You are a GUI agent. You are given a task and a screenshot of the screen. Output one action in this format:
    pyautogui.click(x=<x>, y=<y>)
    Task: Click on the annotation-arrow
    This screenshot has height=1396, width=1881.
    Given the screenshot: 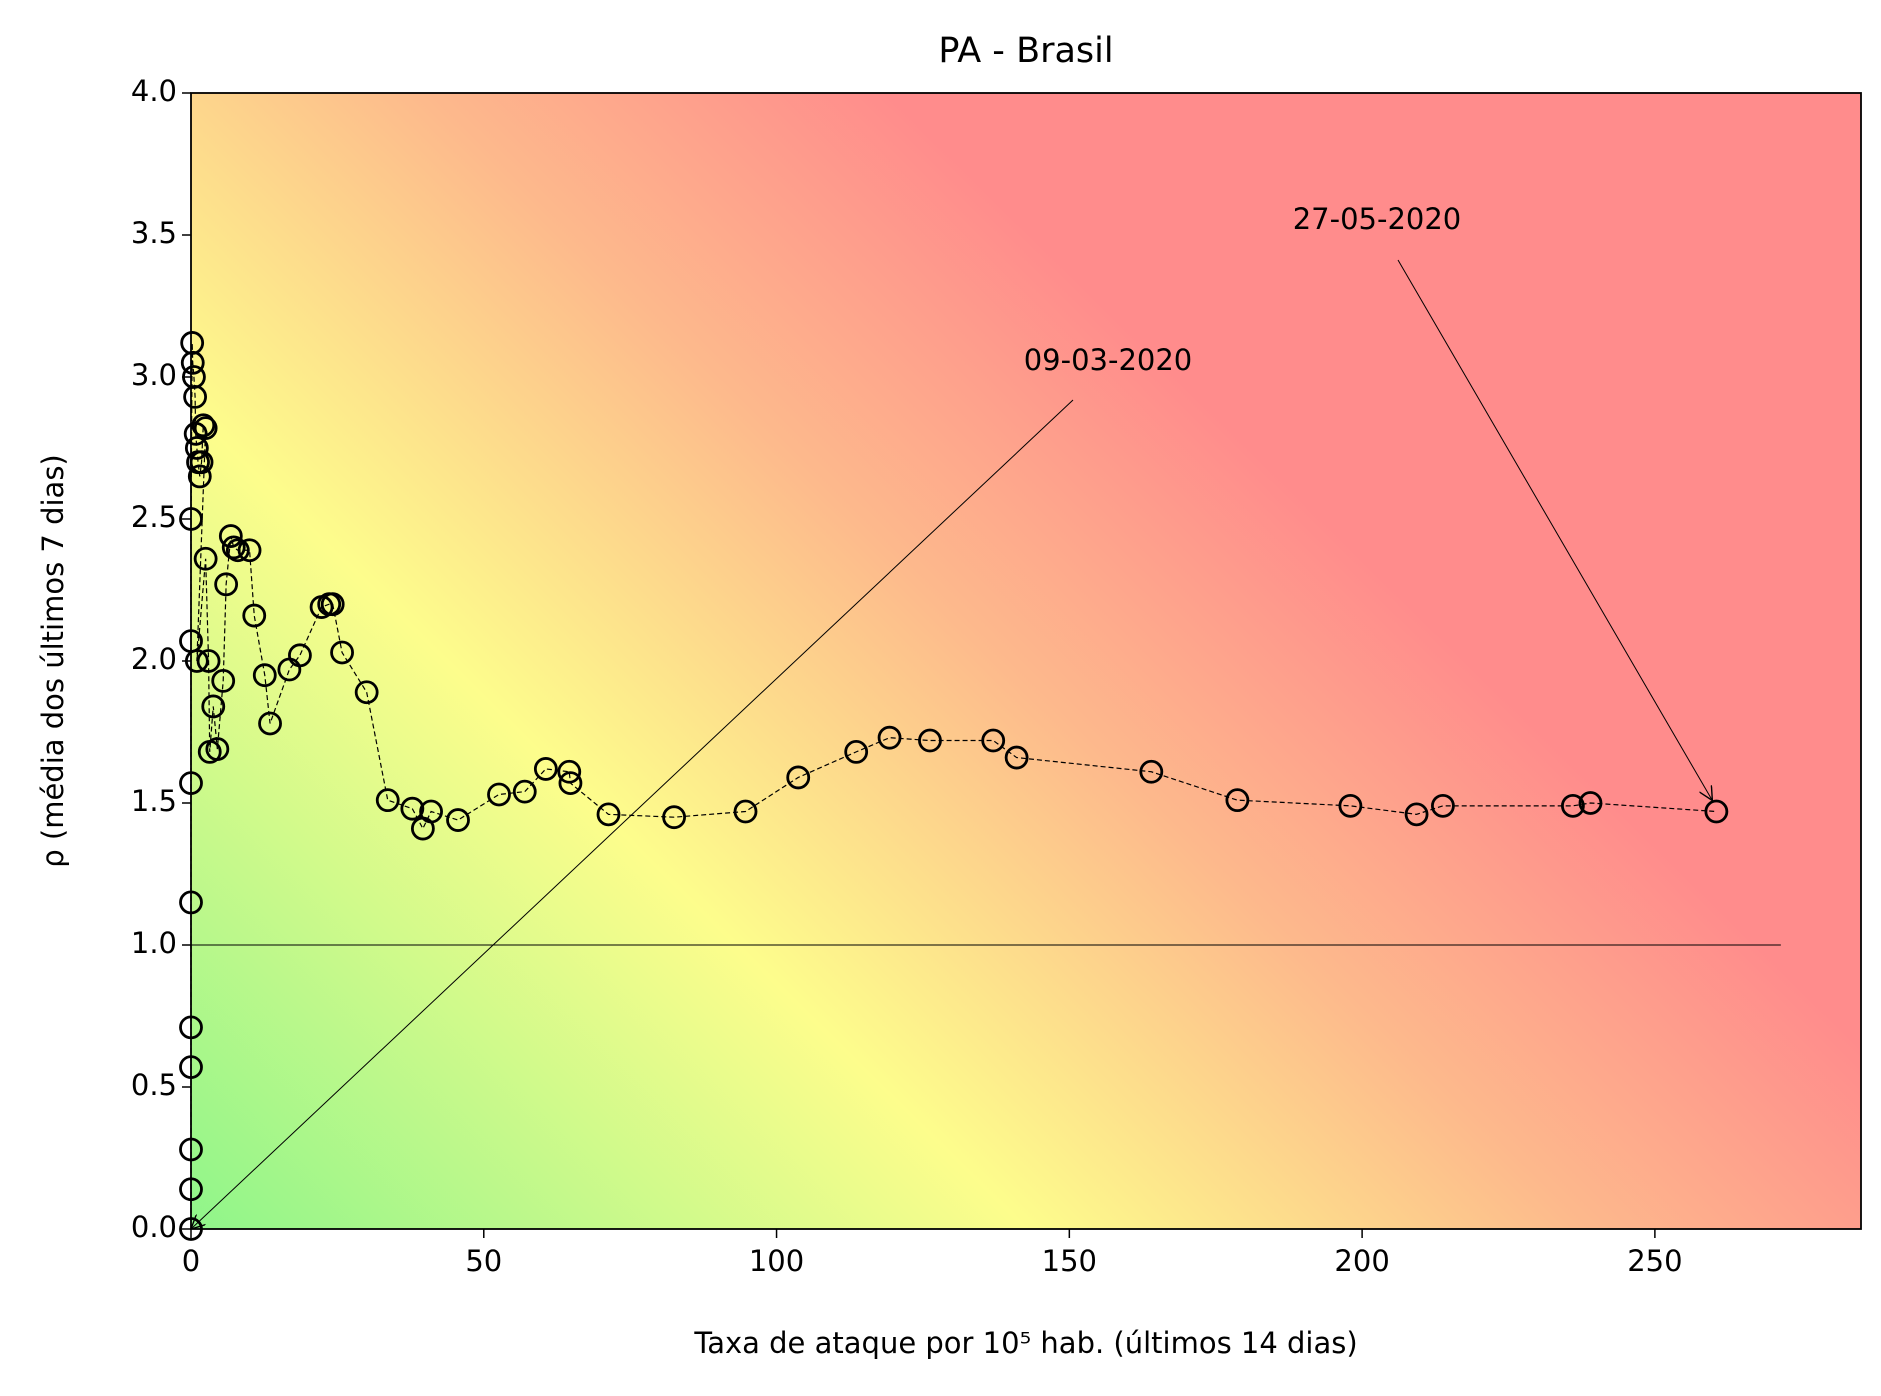 What is the action you would take?
    pyautogui.click(x=1554, y=530)
    